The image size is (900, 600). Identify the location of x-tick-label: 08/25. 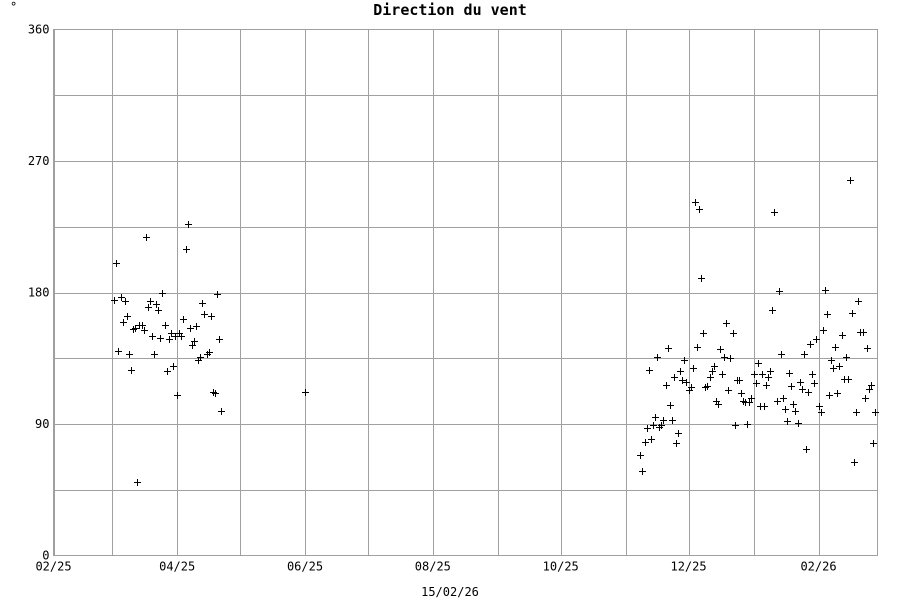
(433, 567).